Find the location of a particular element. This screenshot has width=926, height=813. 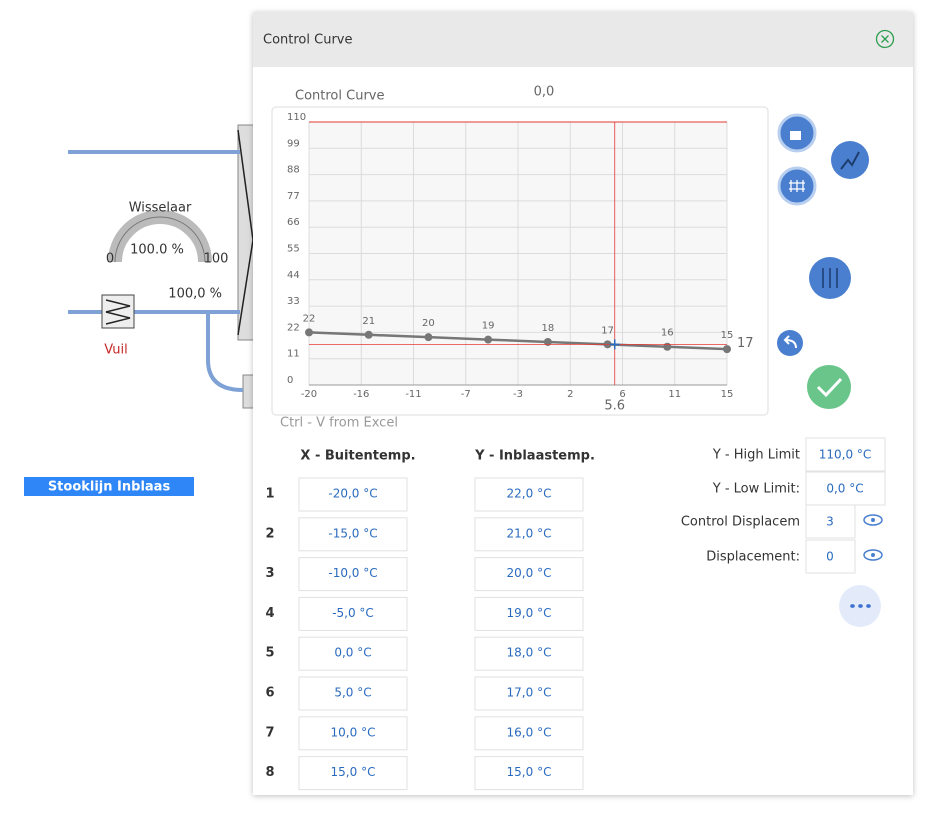

point-label: 15 is located at coordinates (727, 335).